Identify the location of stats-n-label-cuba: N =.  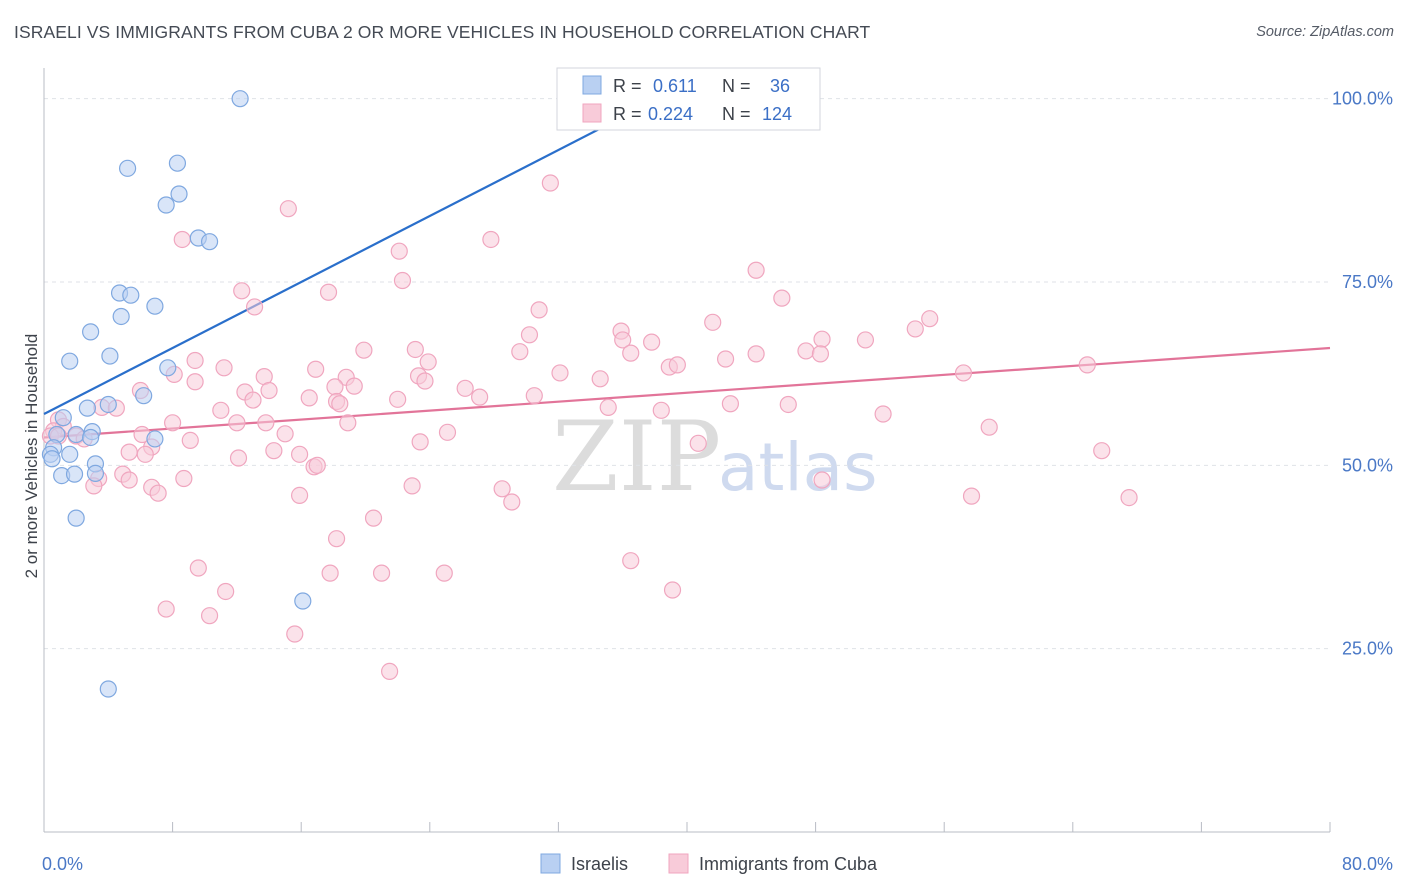
(736, 114).